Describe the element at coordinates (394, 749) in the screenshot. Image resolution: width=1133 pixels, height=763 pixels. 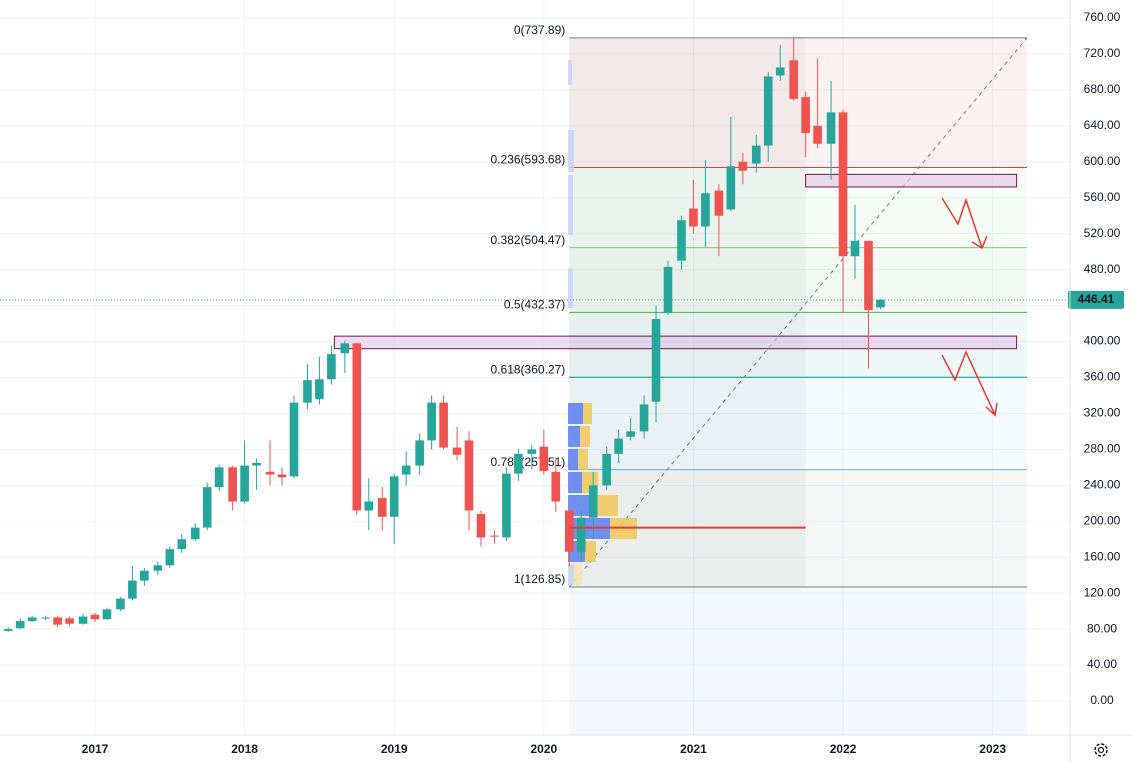
I see `x-tick-label: 2019` at that location.